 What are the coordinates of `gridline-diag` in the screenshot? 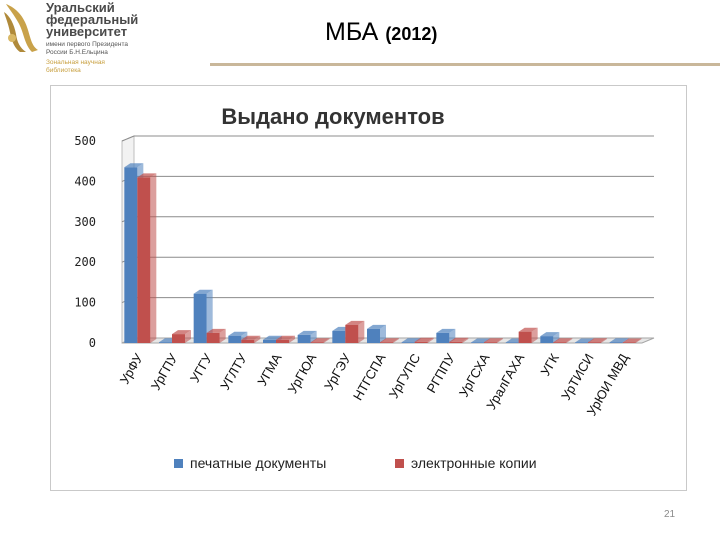 It's located at (128, 138).